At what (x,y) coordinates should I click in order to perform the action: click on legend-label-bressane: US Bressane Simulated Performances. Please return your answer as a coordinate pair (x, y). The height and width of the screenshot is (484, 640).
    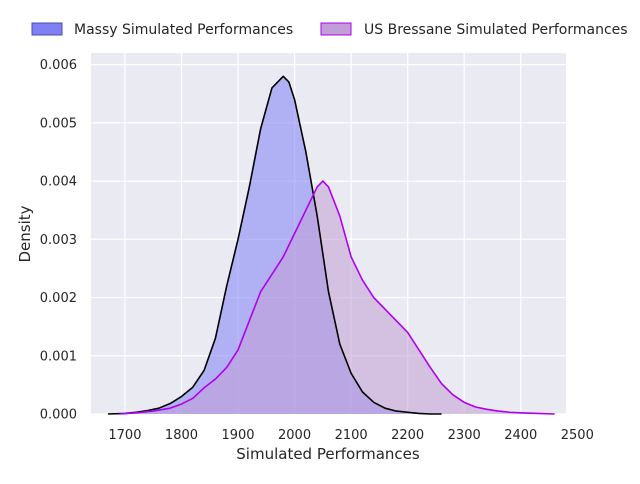
    Looking at the image, I should click on (496, 30).